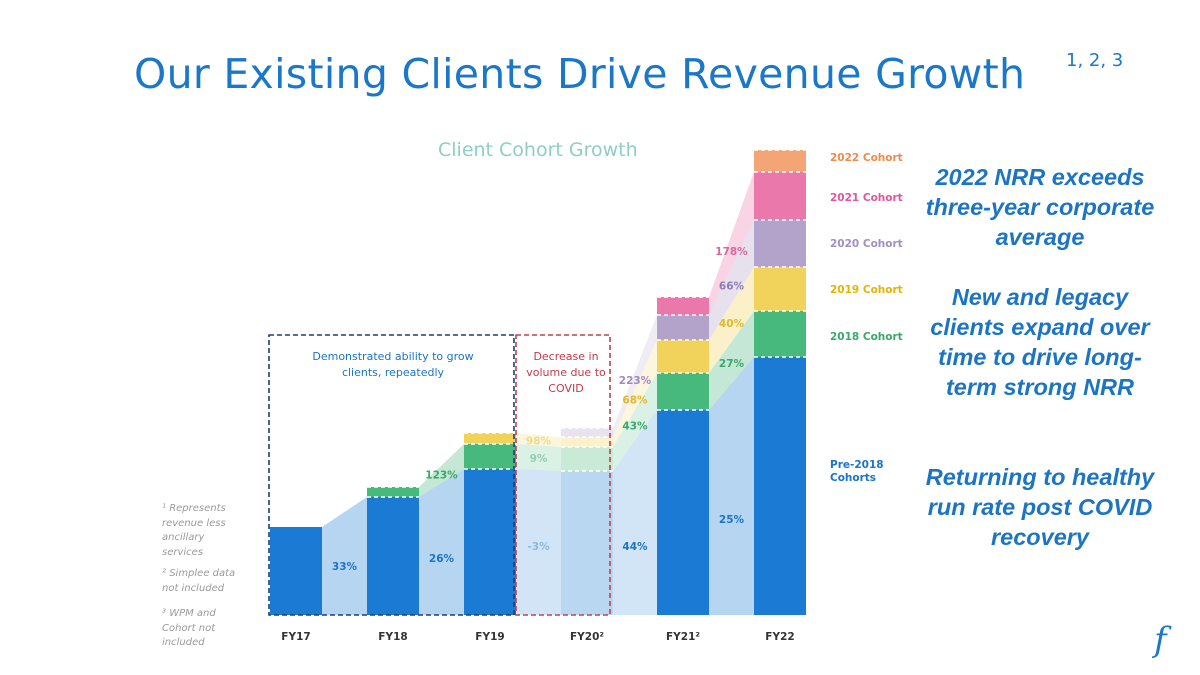 The image size is (1200, 675). I want to click on legend-2022-cohort: 2022 Cohort, so click(866, 158).